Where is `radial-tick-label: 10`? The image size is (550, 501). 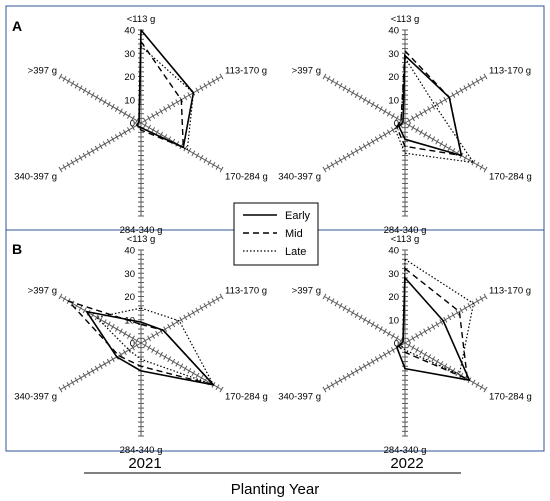 radial-tick-label: 10 is located at coordinates (393, 320).